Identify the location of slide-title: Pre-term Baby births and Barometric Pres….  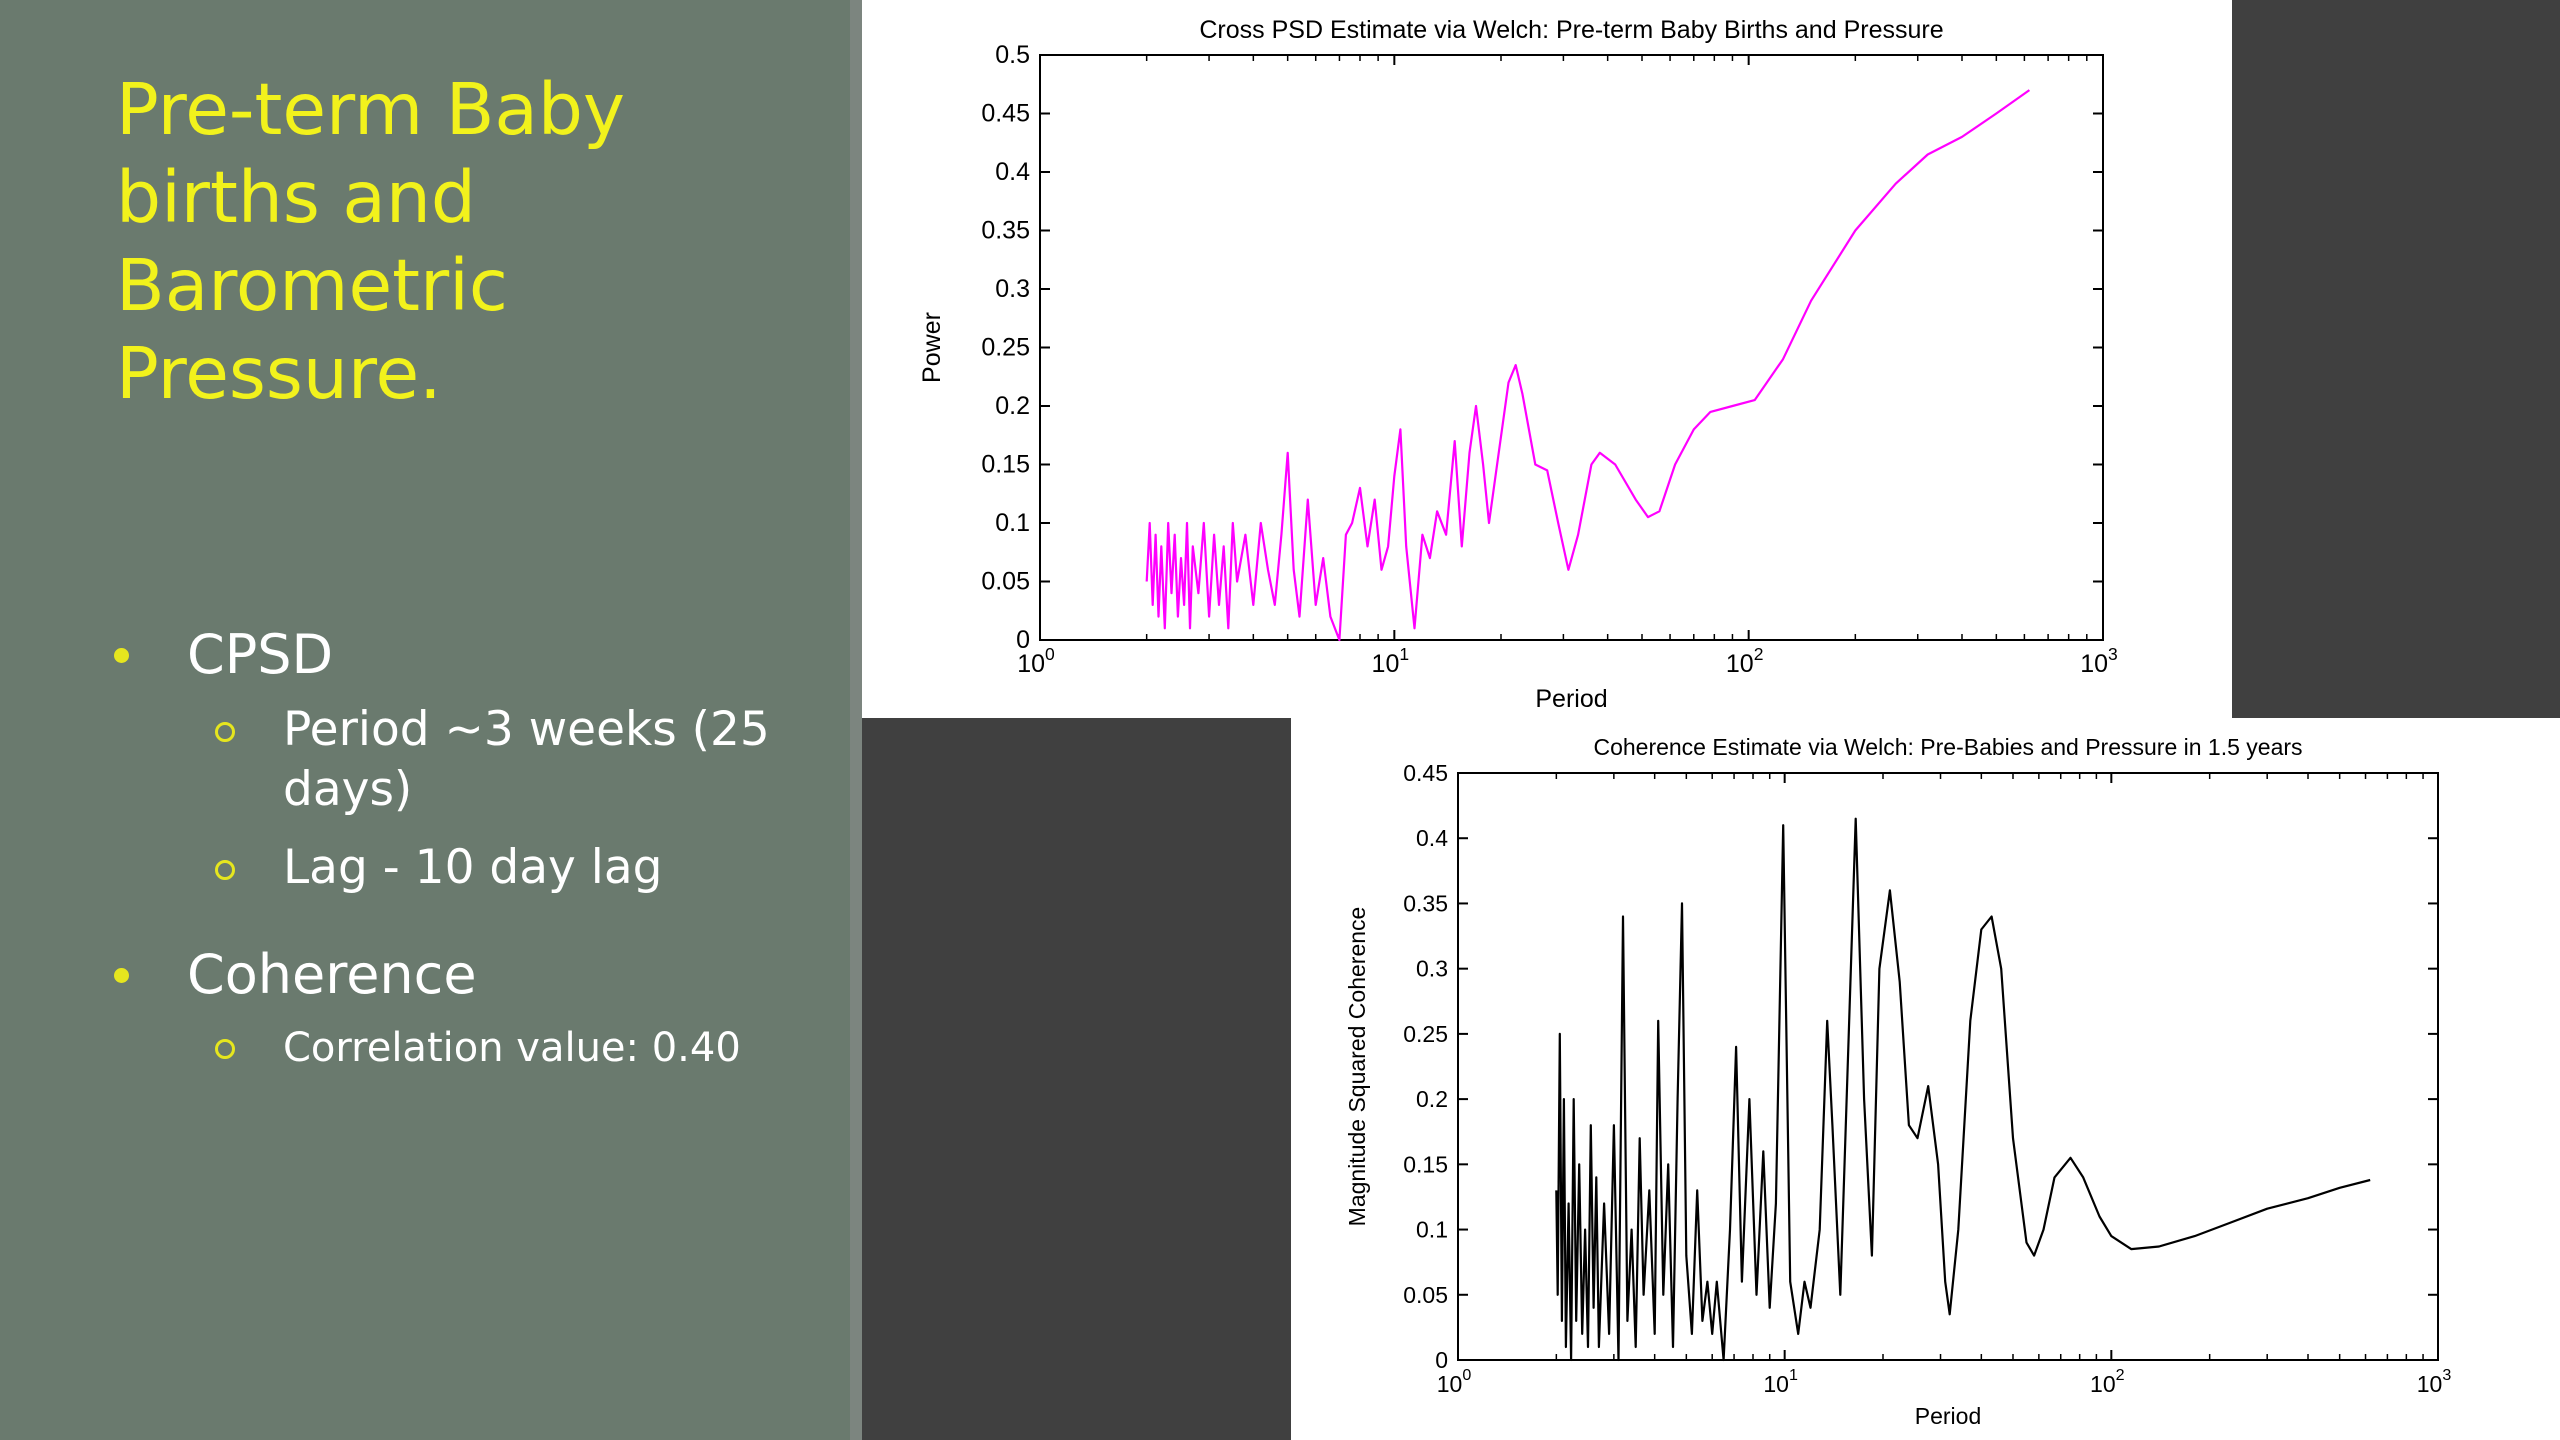
(370, 241).